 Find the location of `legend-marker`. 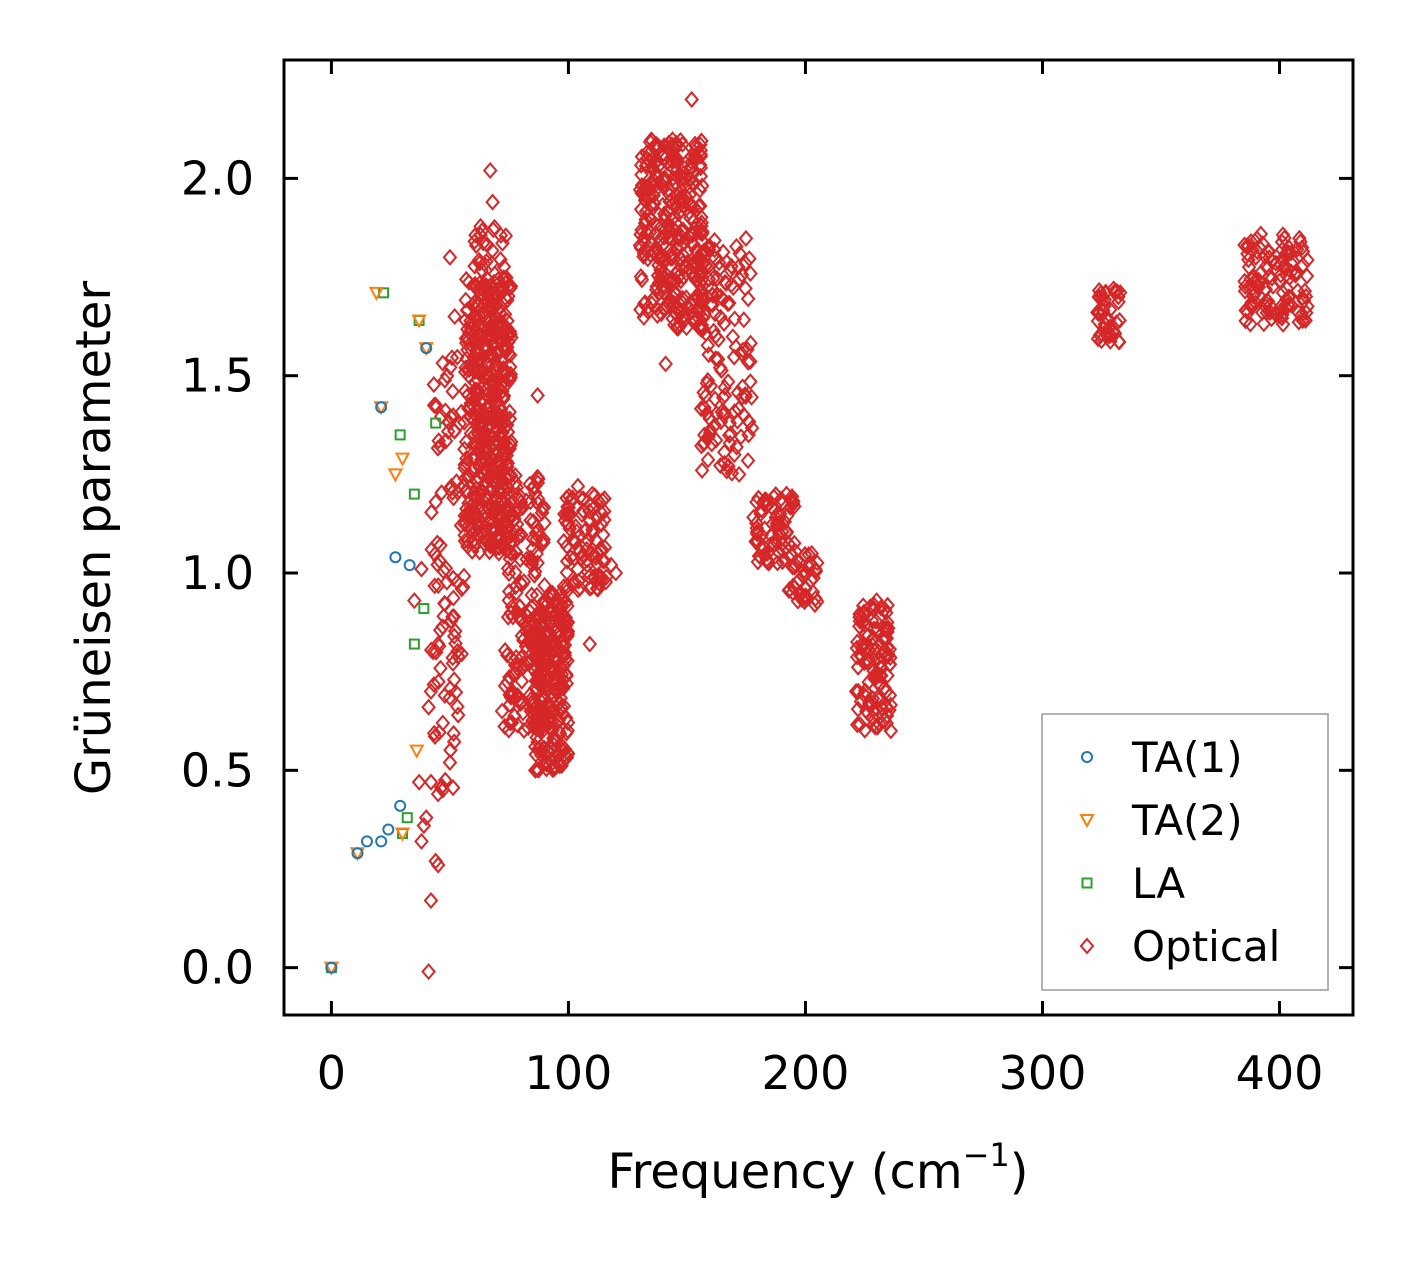

legend-marker is located at coordinates (1087, 883).